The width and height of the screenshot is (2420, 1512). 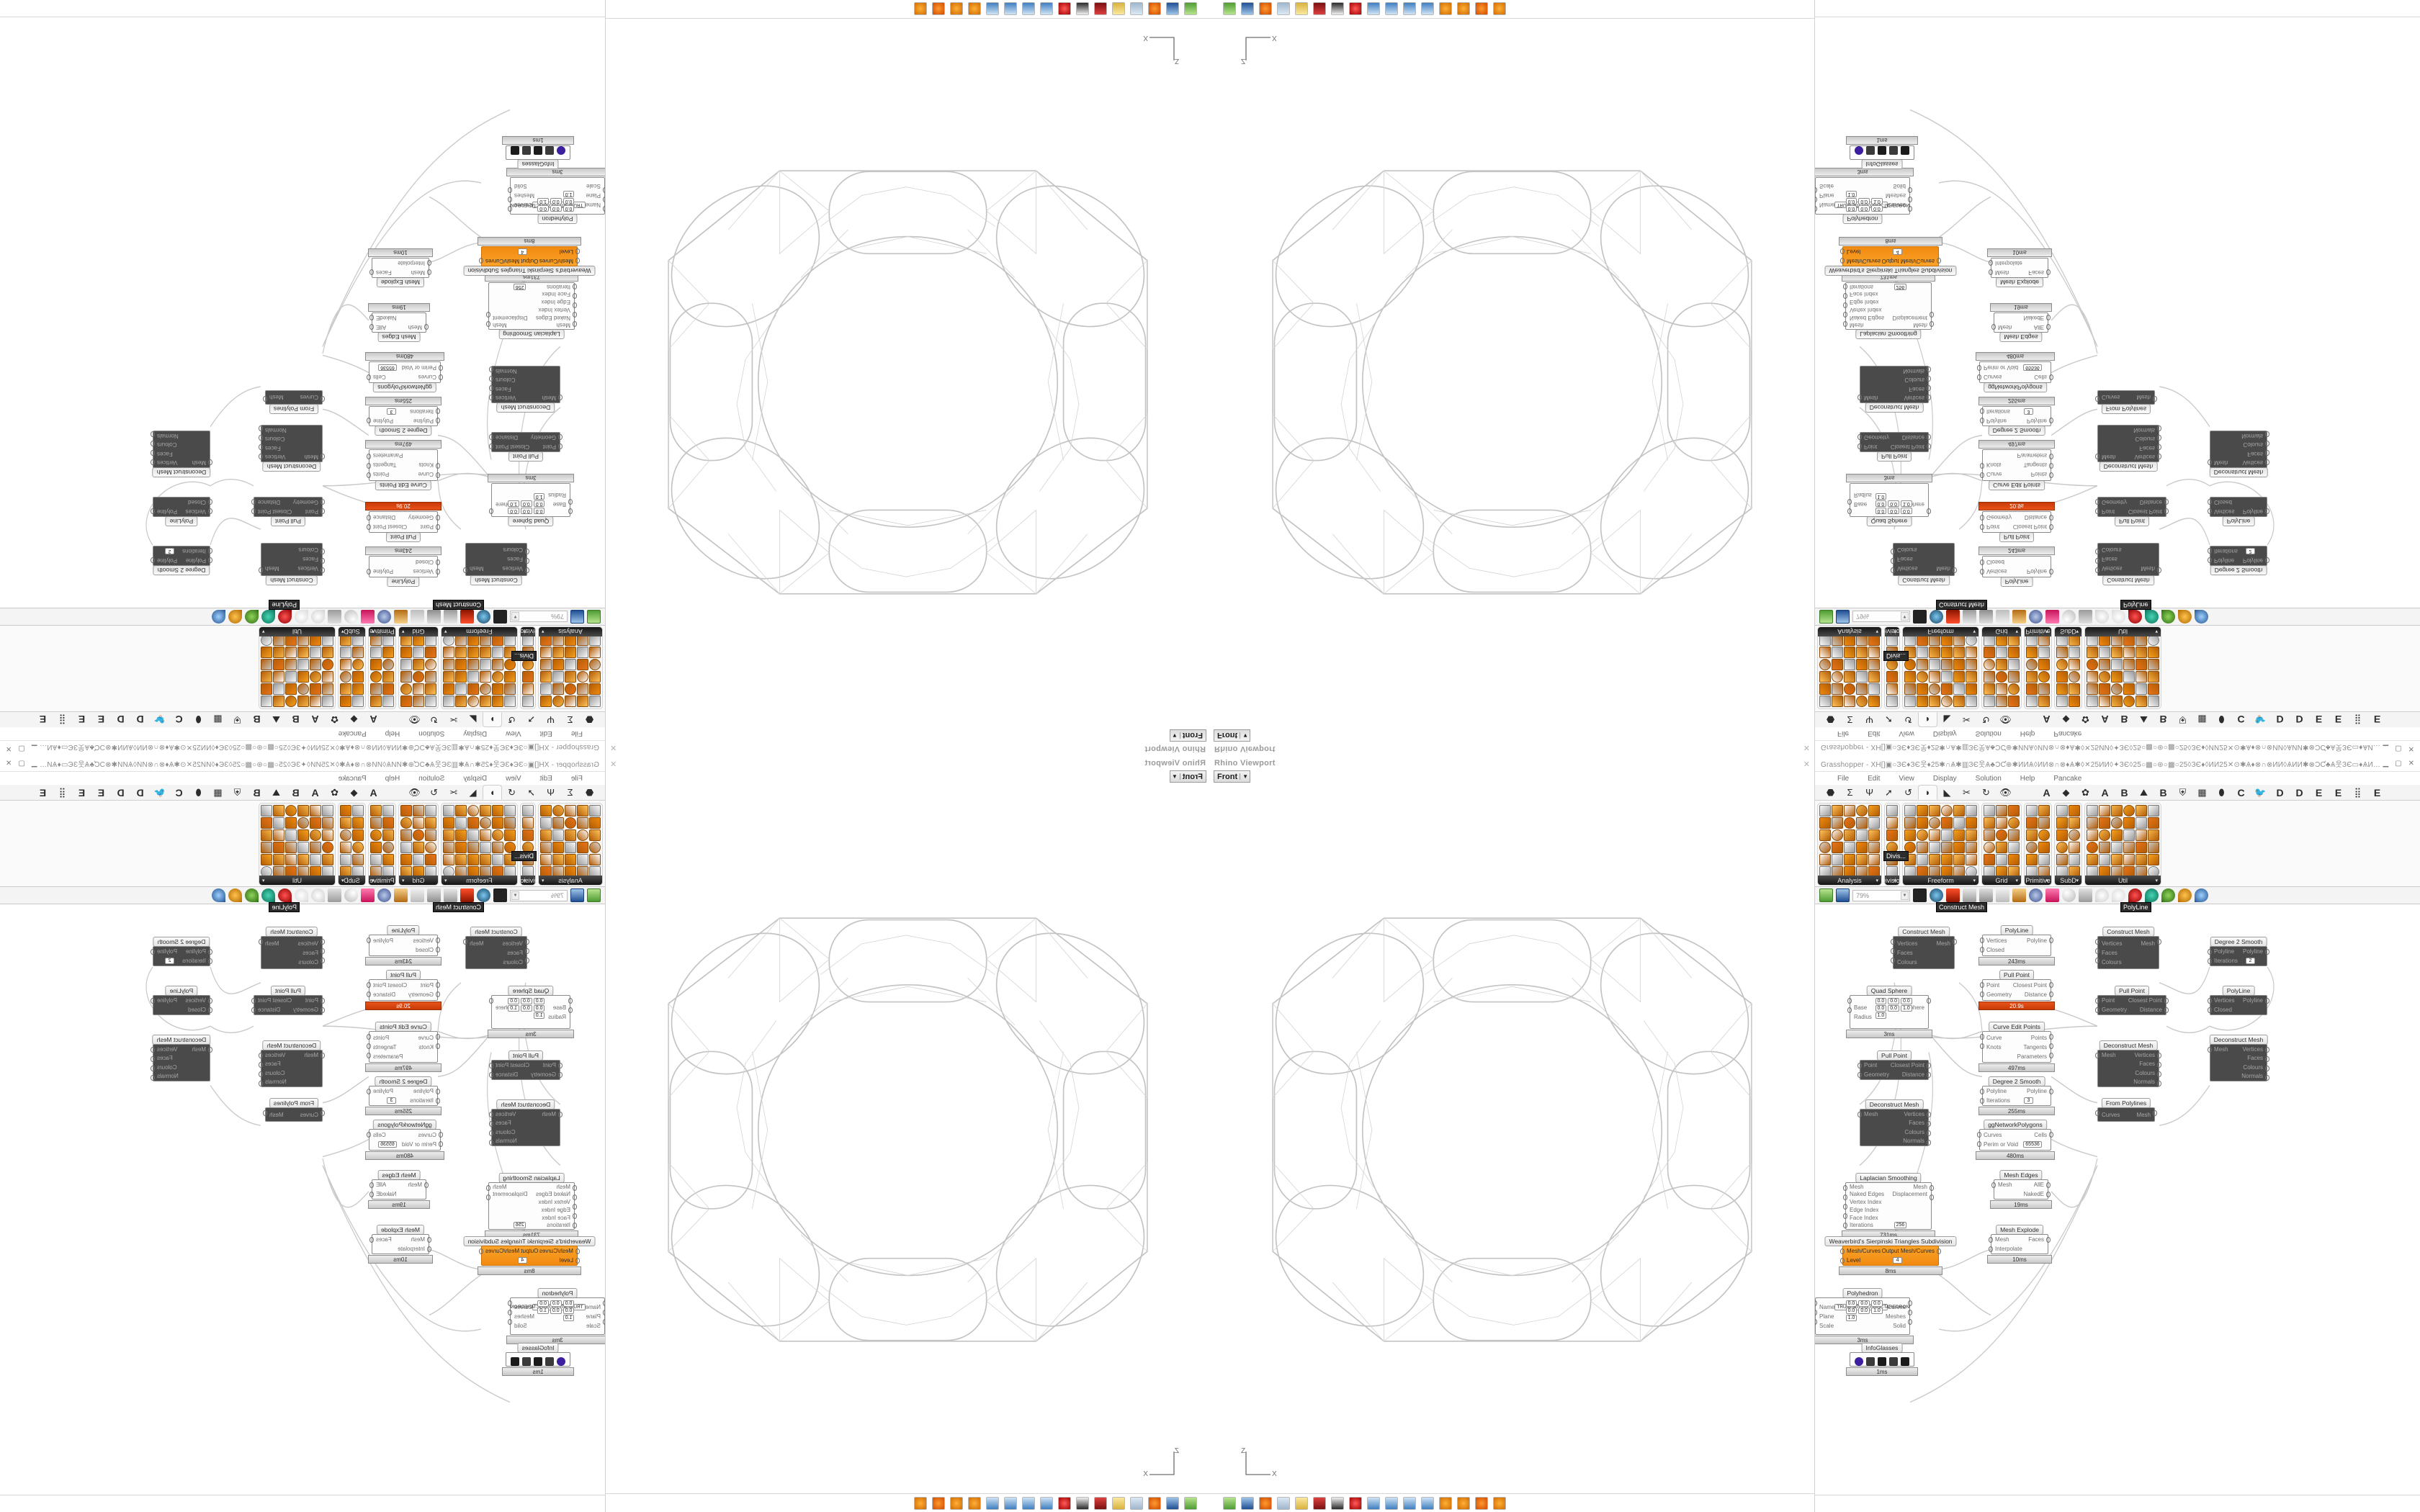 I want to click on node-caption: InfoGlasses, so click(x=1882, y=1348).